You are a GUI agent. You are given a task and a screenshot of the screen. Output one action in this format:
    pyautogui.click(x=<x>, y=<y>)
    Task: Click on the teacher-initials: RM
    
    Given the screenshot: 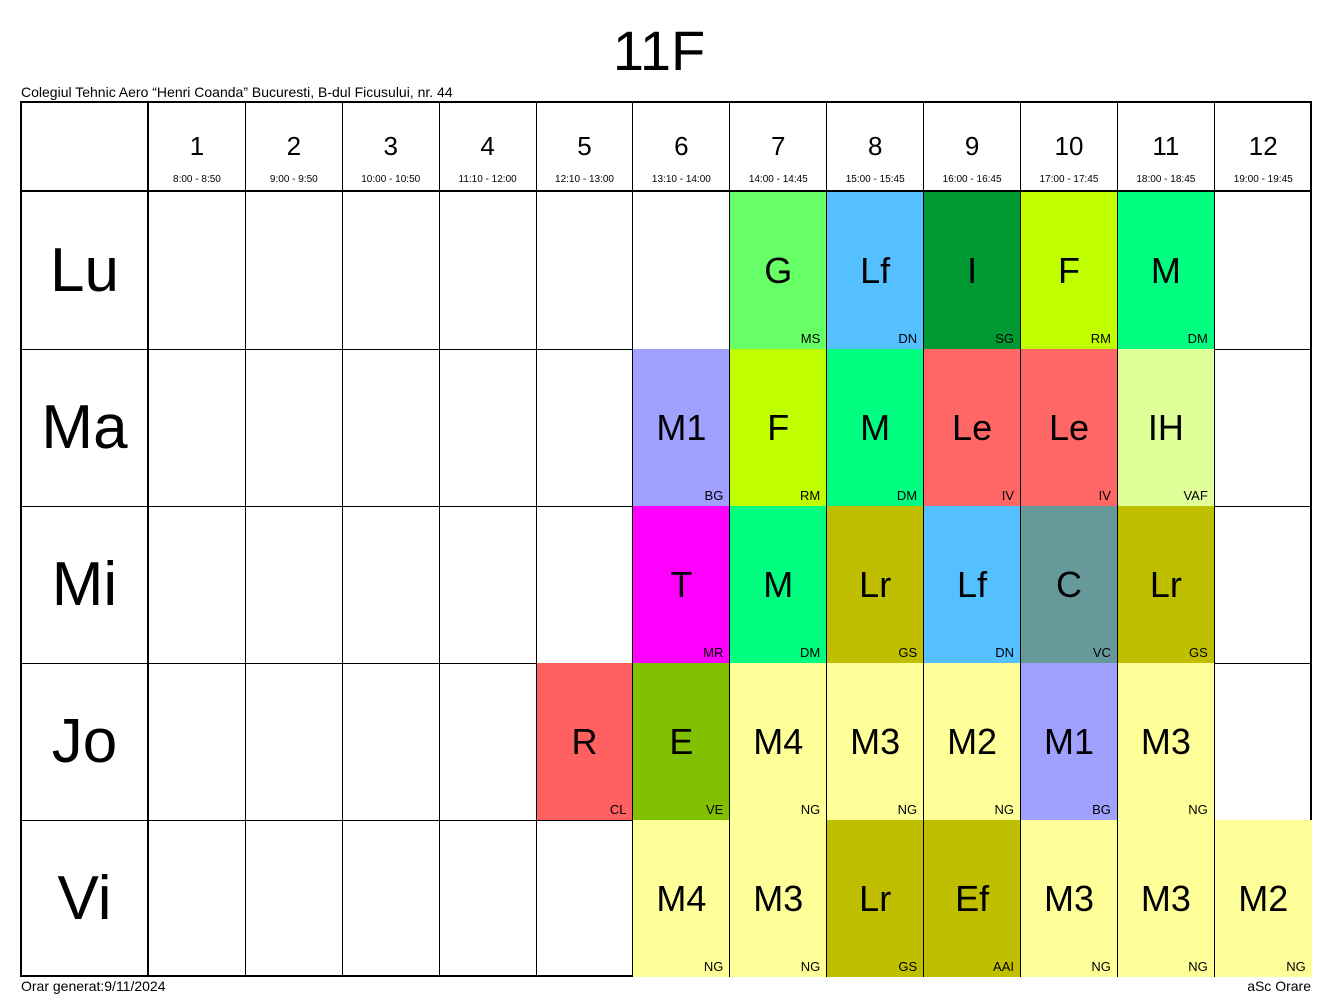 What is the action you would take?
    pyautogui.click(x=1100, y=338)
    